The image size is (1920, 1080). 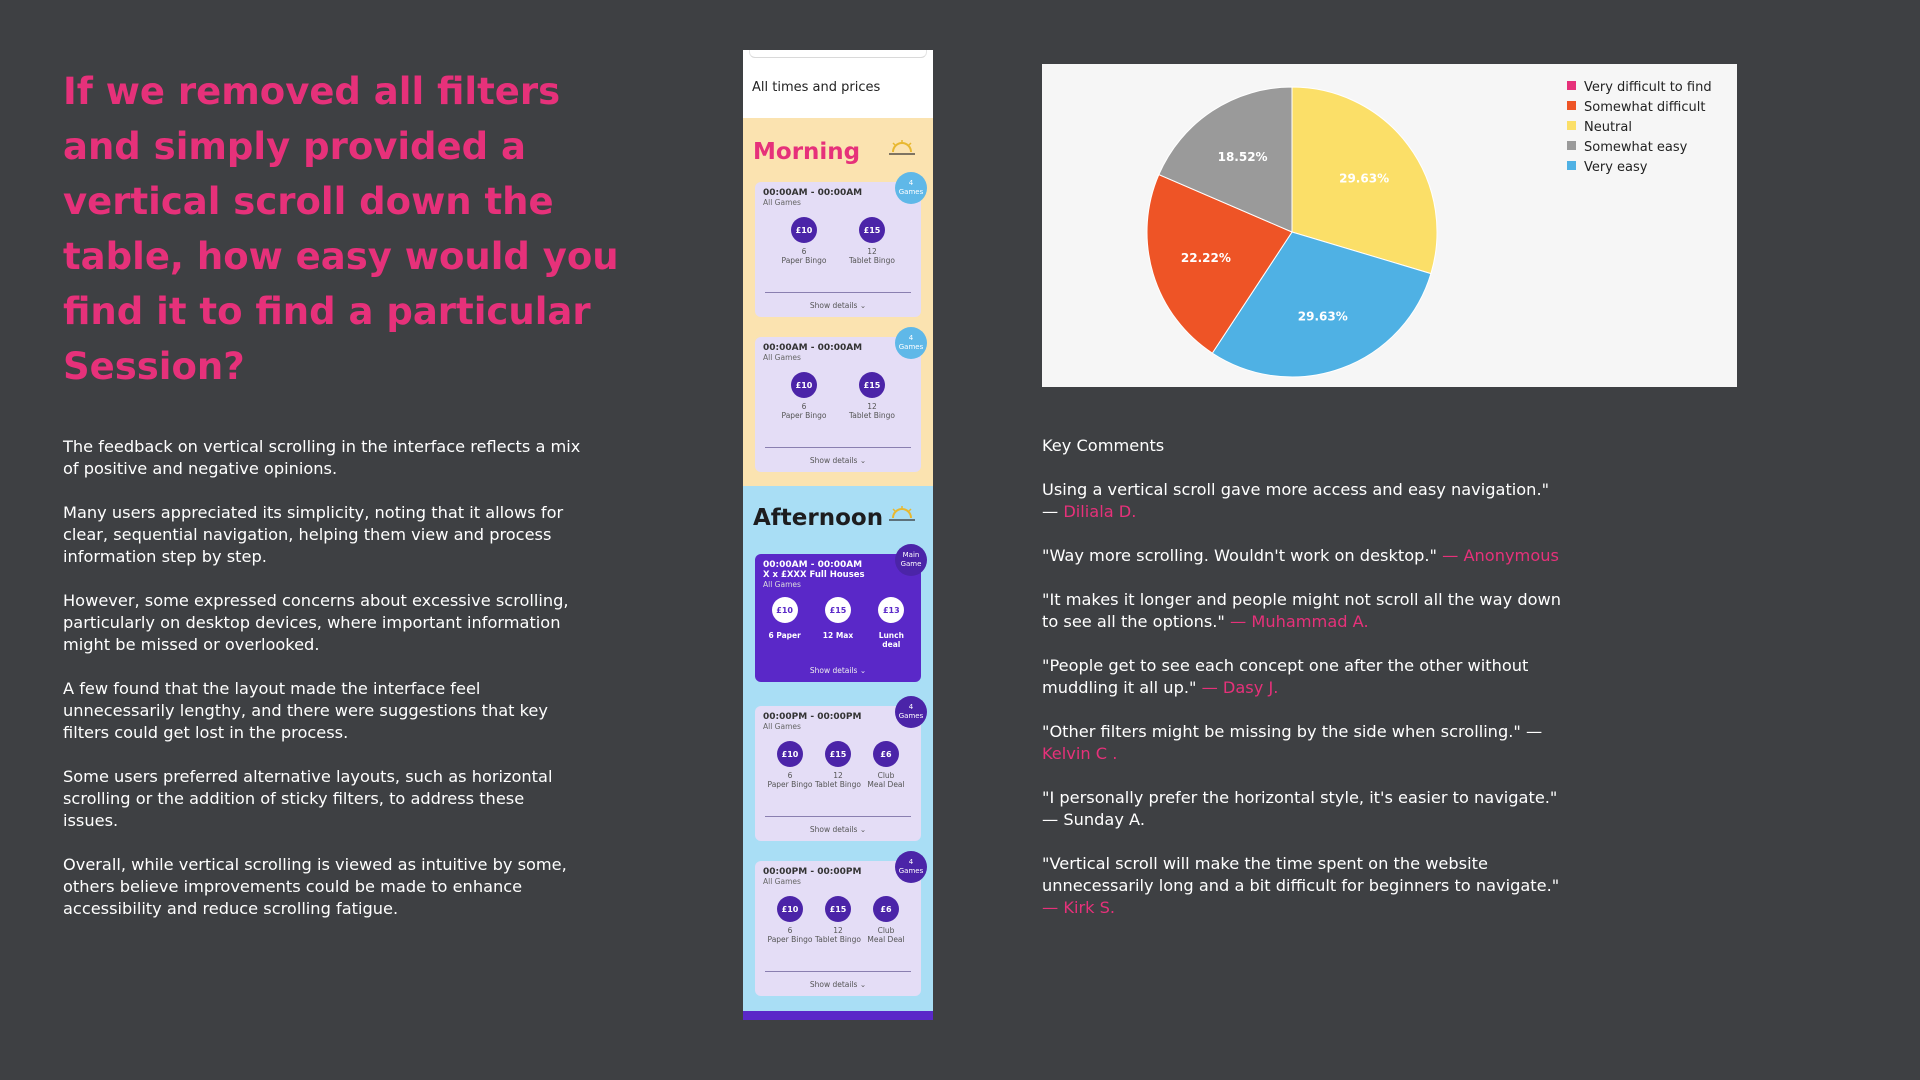 I want to click on legend-item: Very easy, so click(x=1639, y=167).